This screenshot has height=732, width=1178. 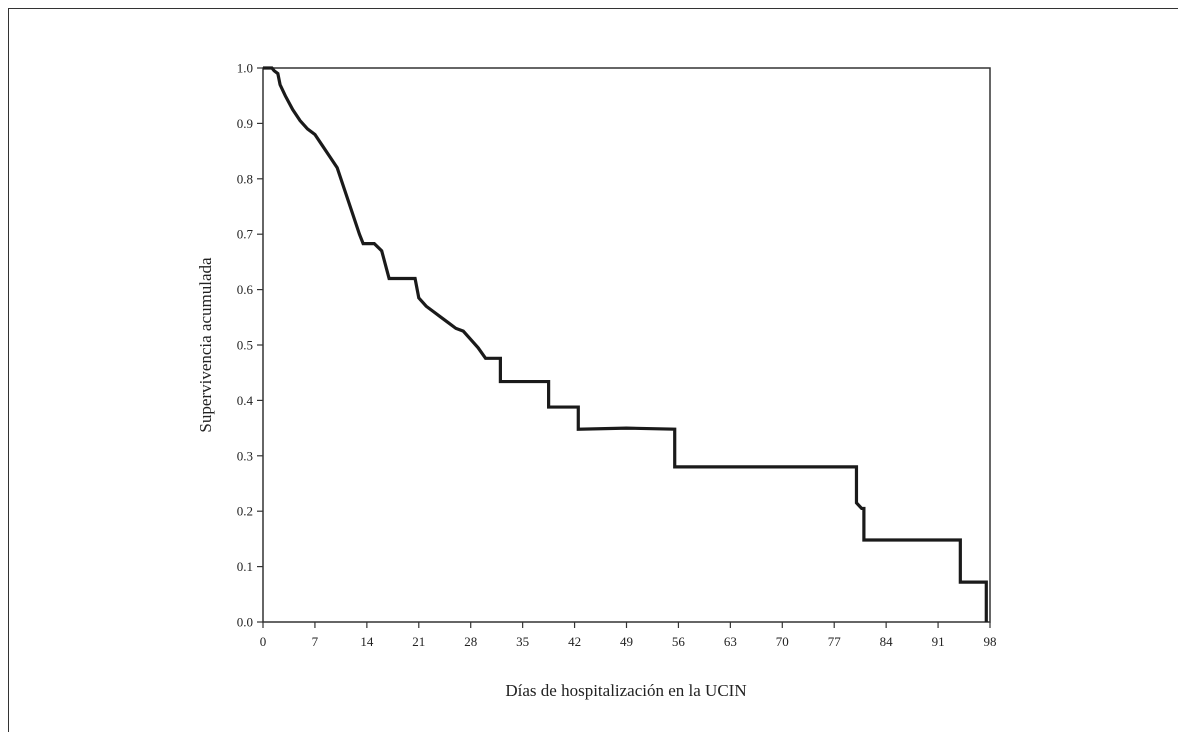 I want to click on x-tick-label: 63, so click(x=730, y=641).